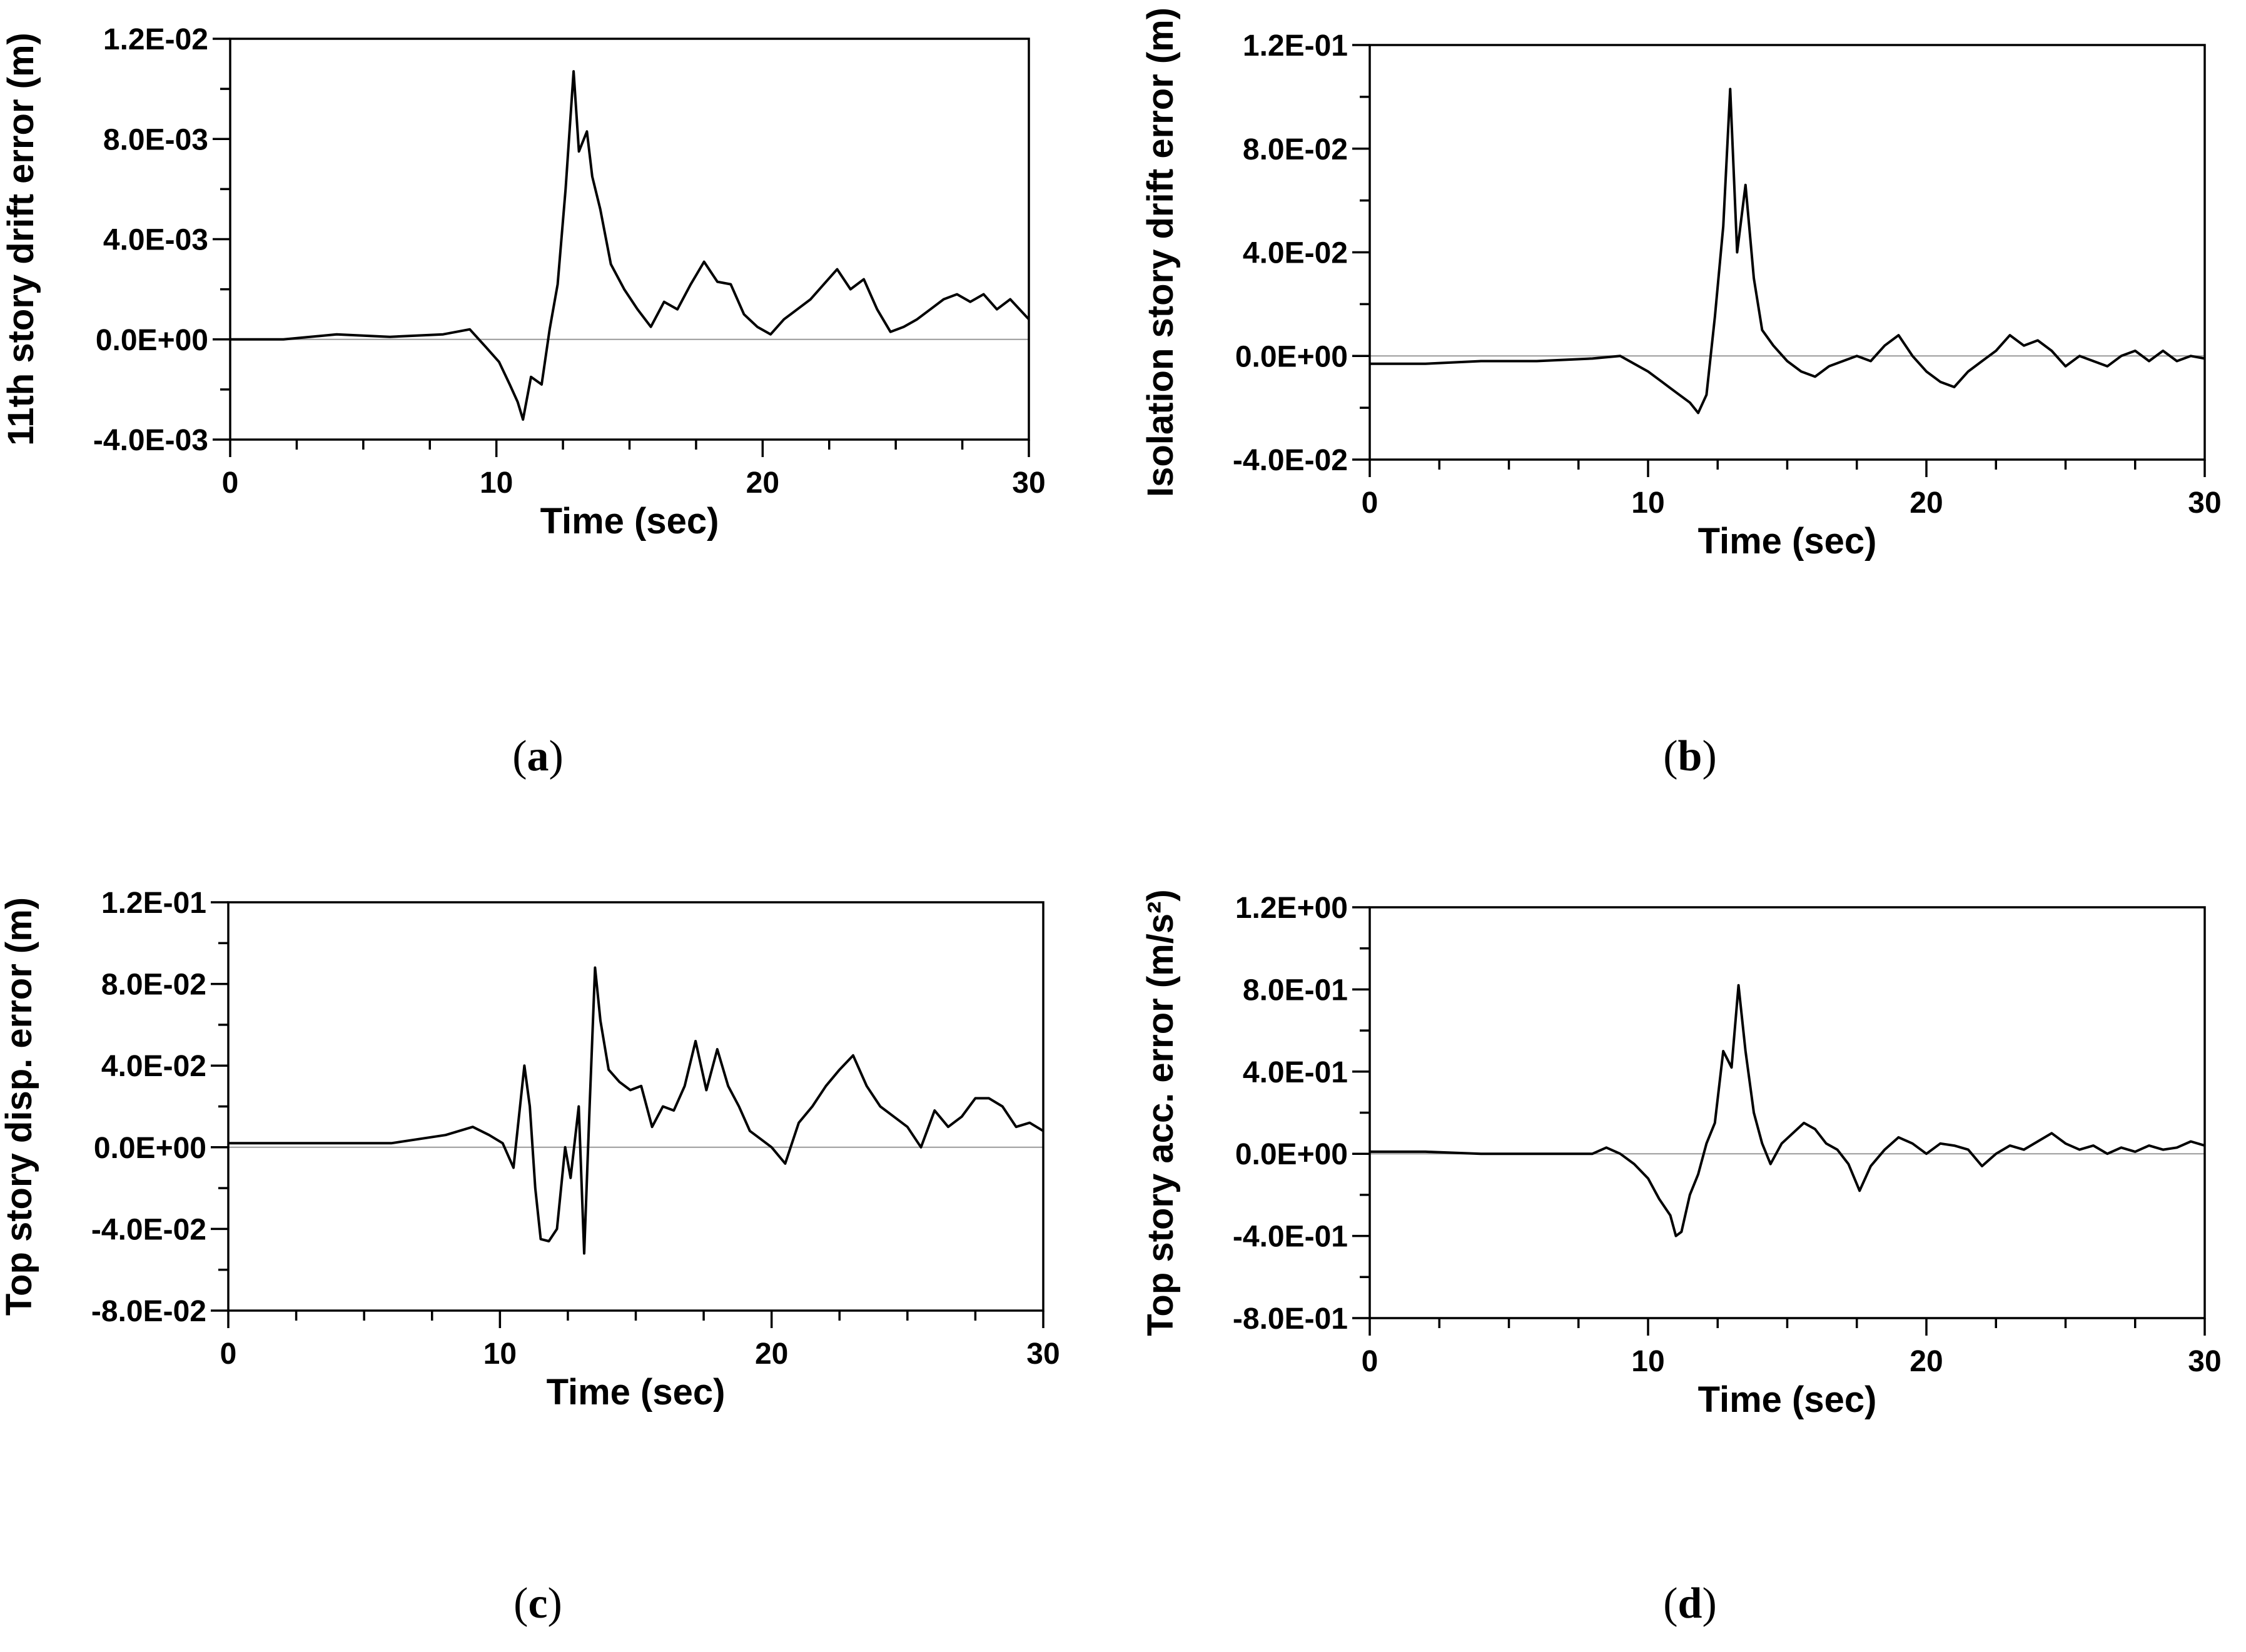 The image size is (2246, 1652). I want to click on panel-d-caption: (d), so click(1690, 1603).